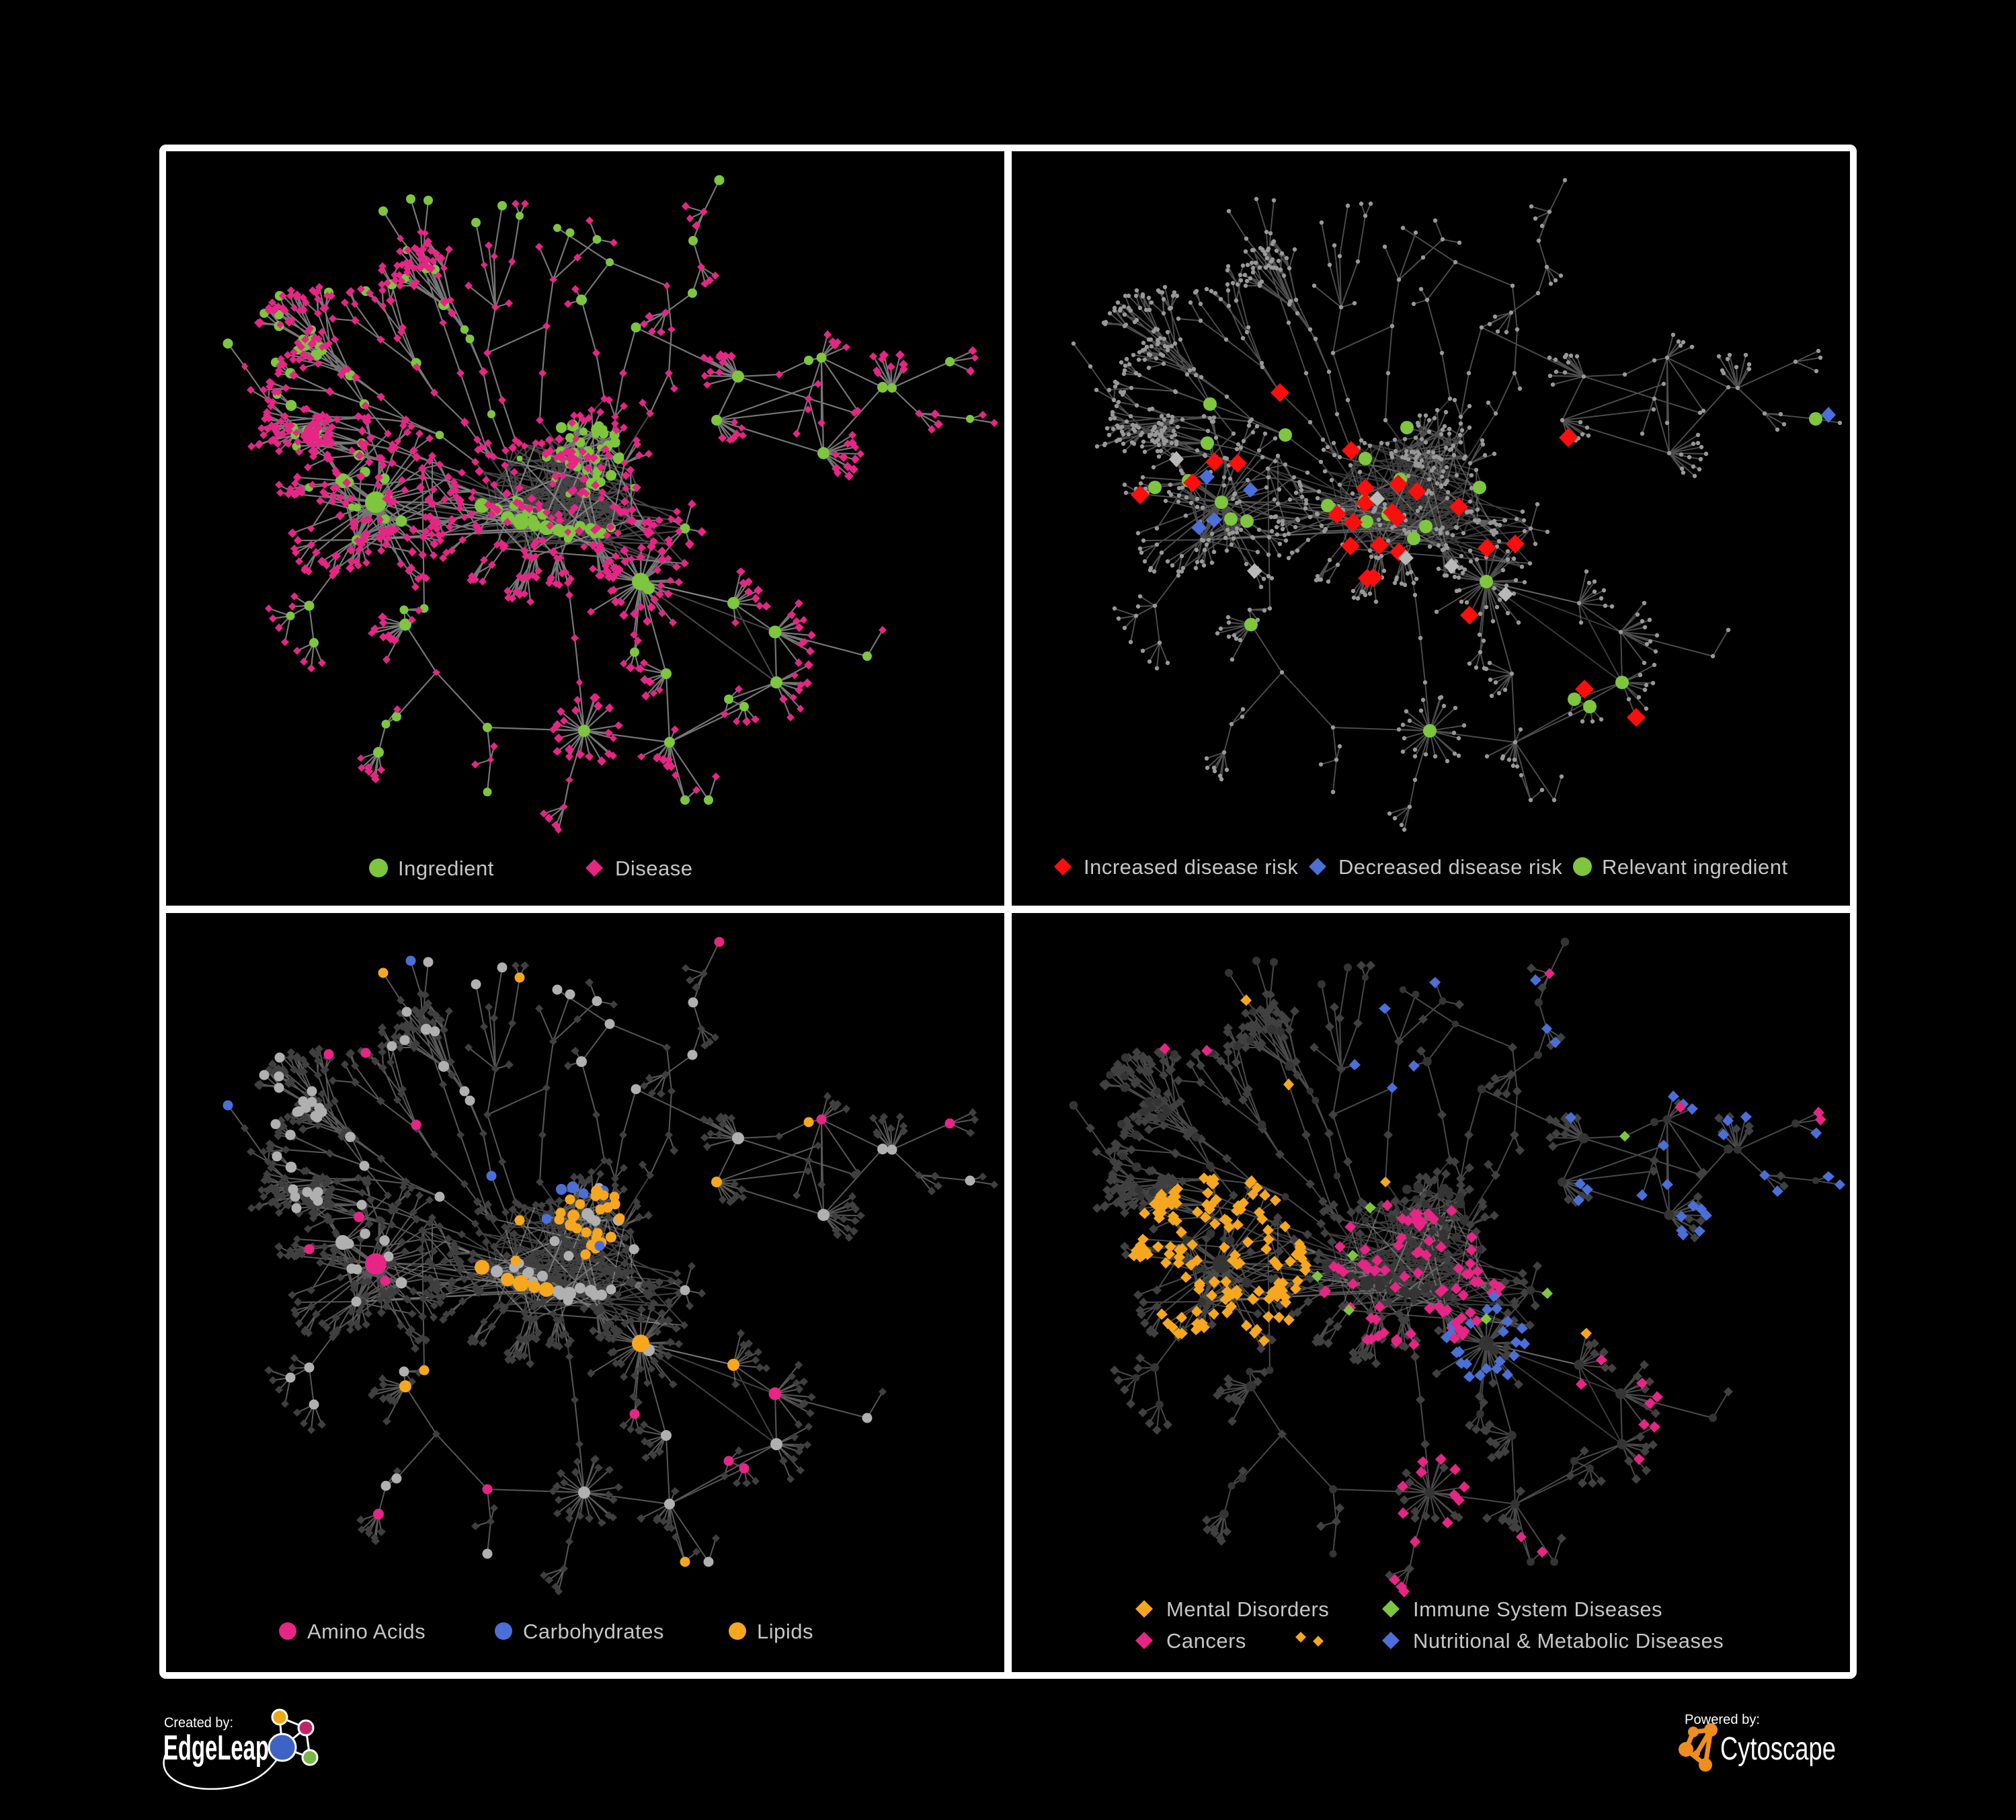  I want to click on svg-text: Cancers, so click(1206, 1641).